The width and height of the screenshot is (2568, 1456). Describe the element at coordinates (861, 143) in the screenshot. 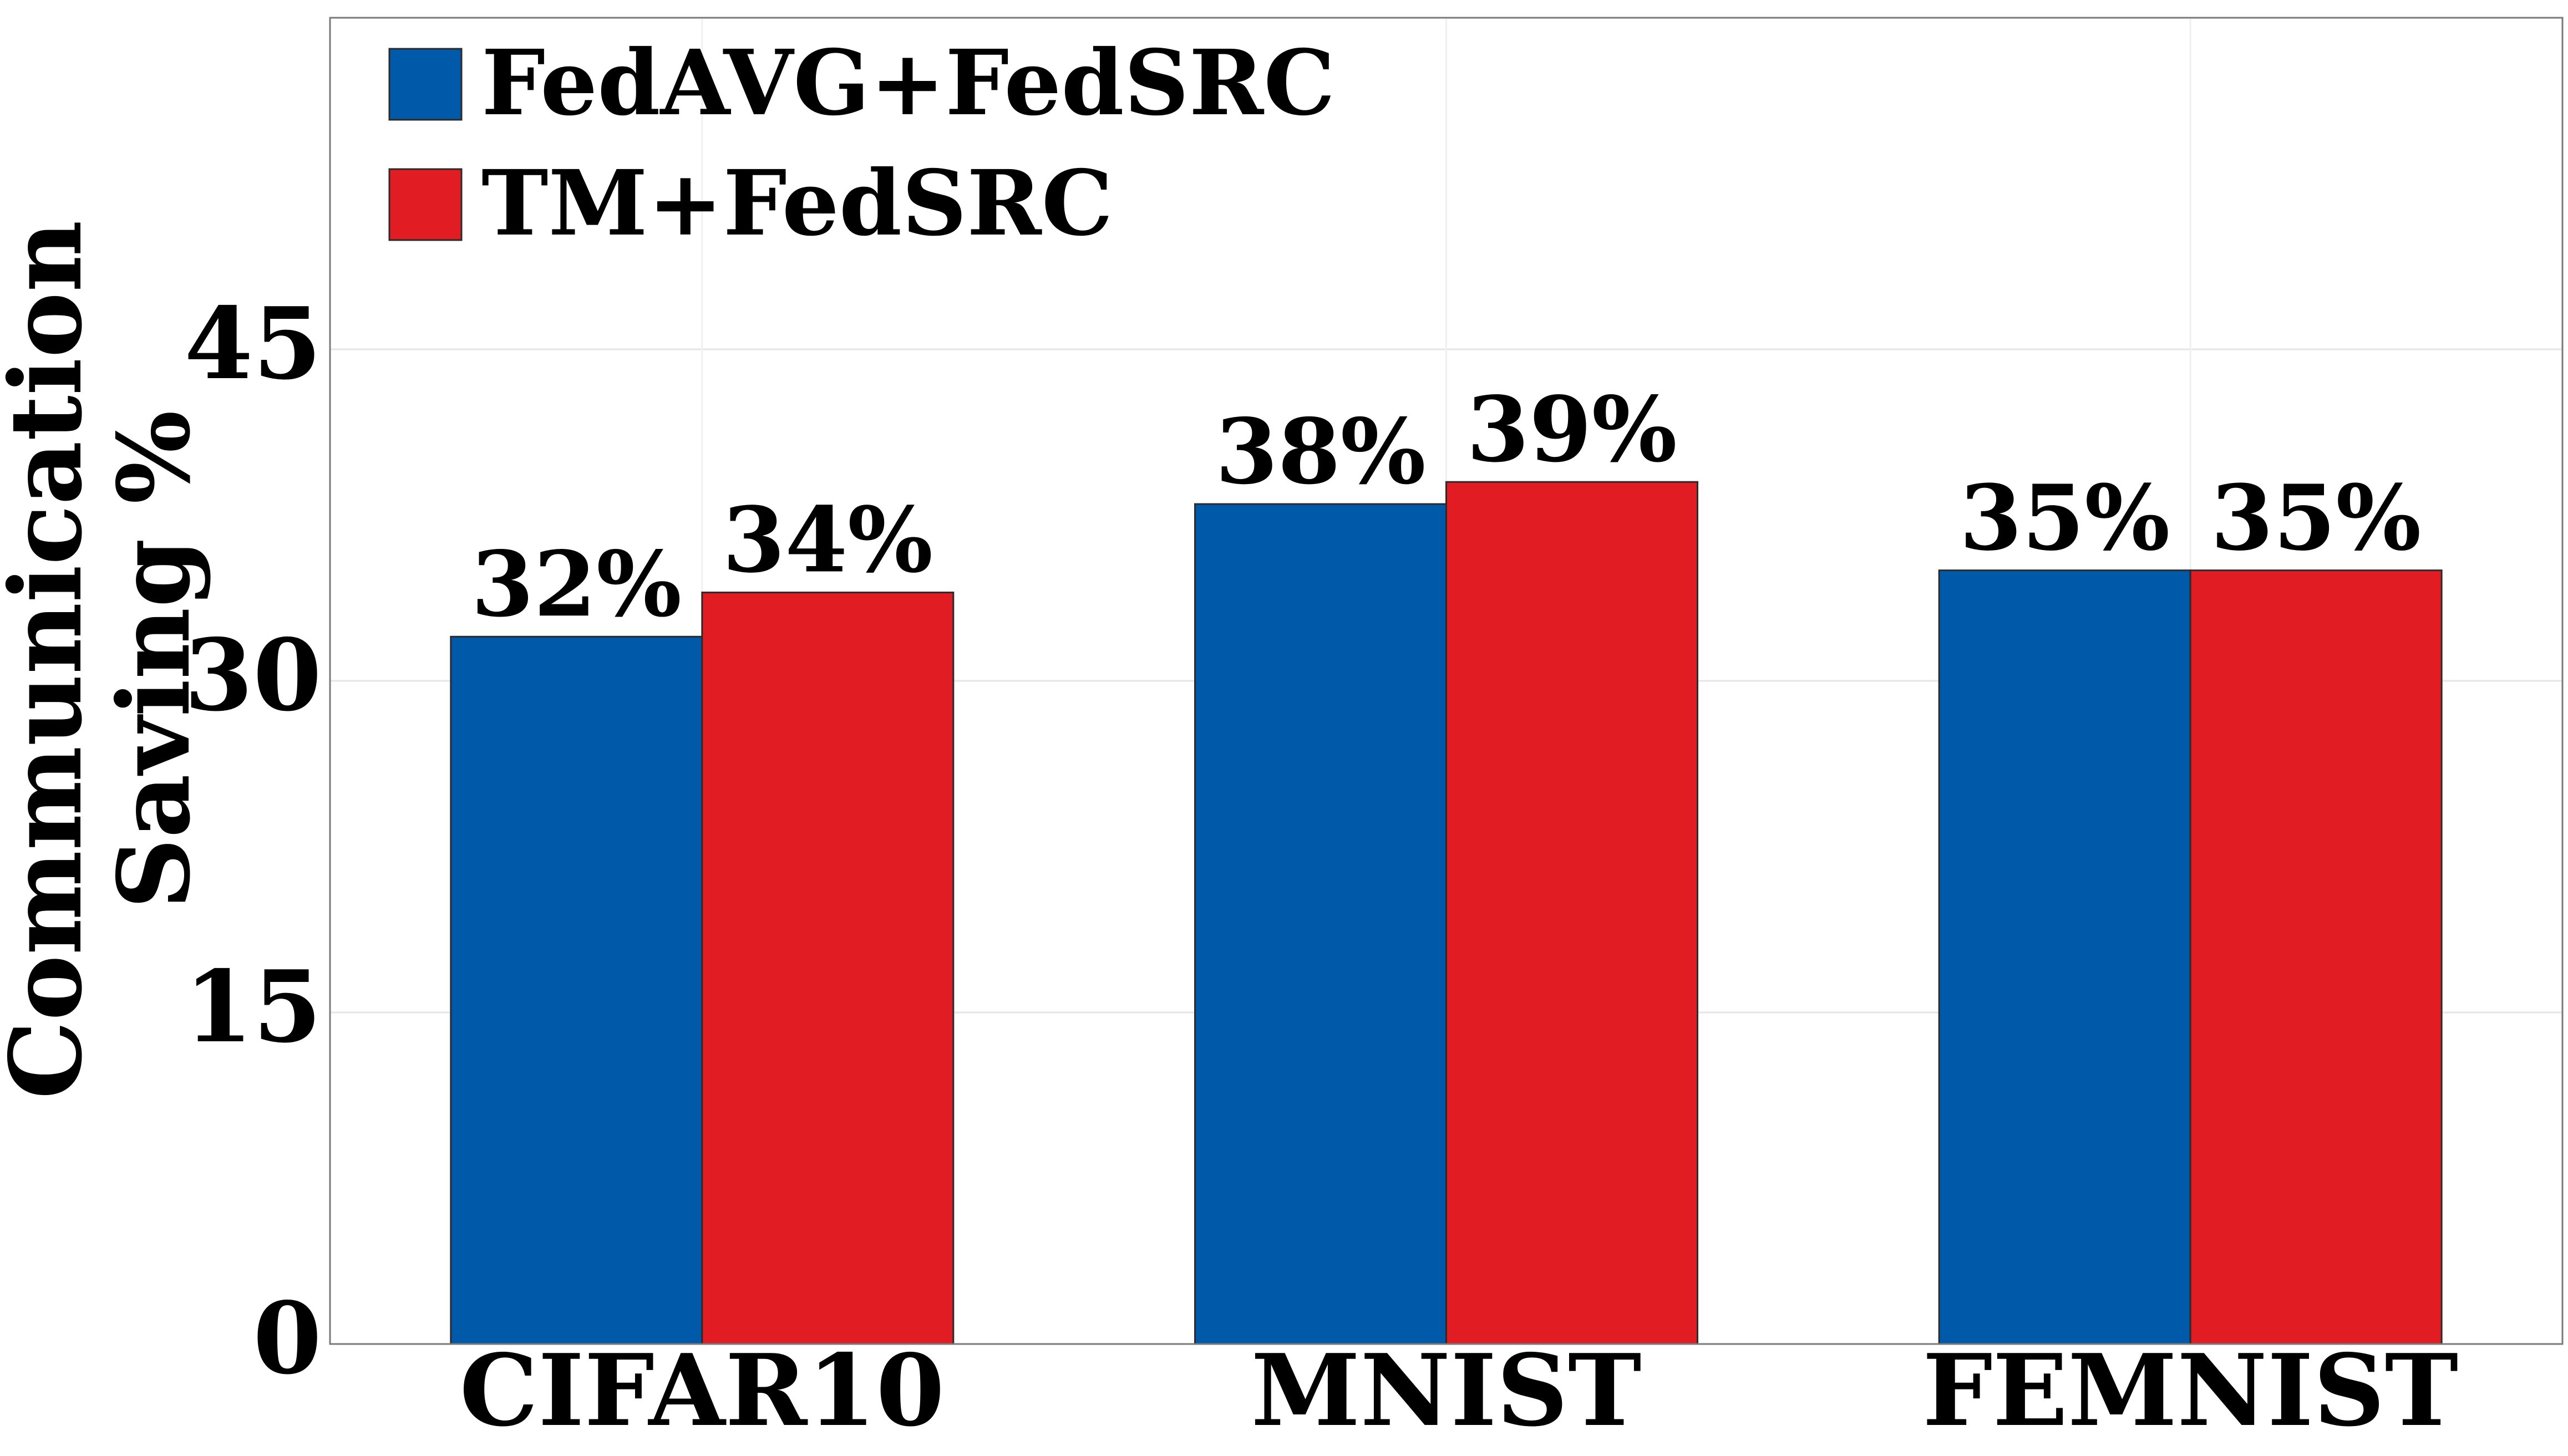

I see `legend: FedAVG+FedSRC TM+FedSRC` at that location.